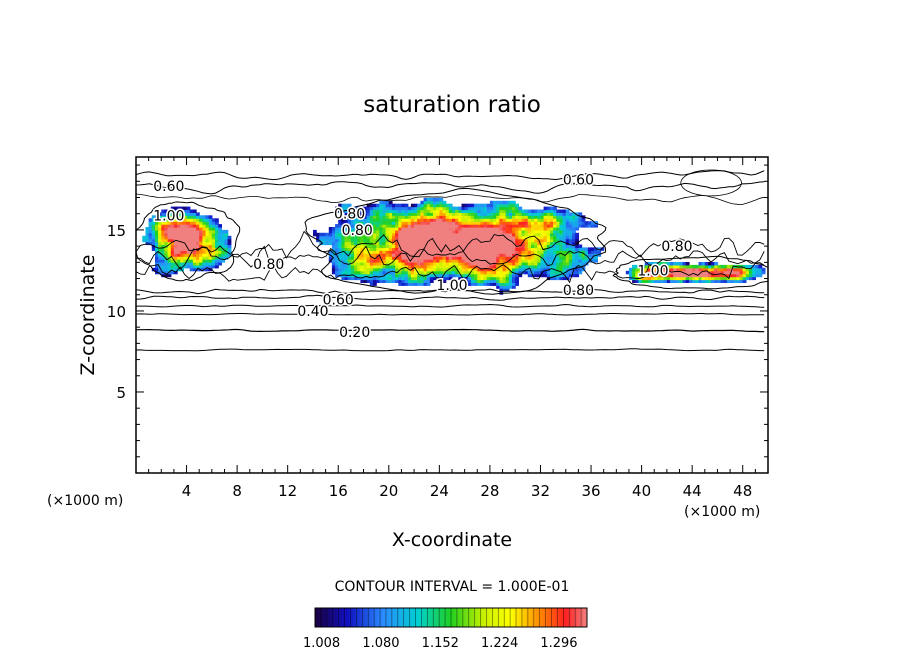 This screenshot has width=904, height=654. What do you see at coordinates (354, 333) in the screenshot?
I see `contour-label: 0.20` at bounding box center [354, 333].